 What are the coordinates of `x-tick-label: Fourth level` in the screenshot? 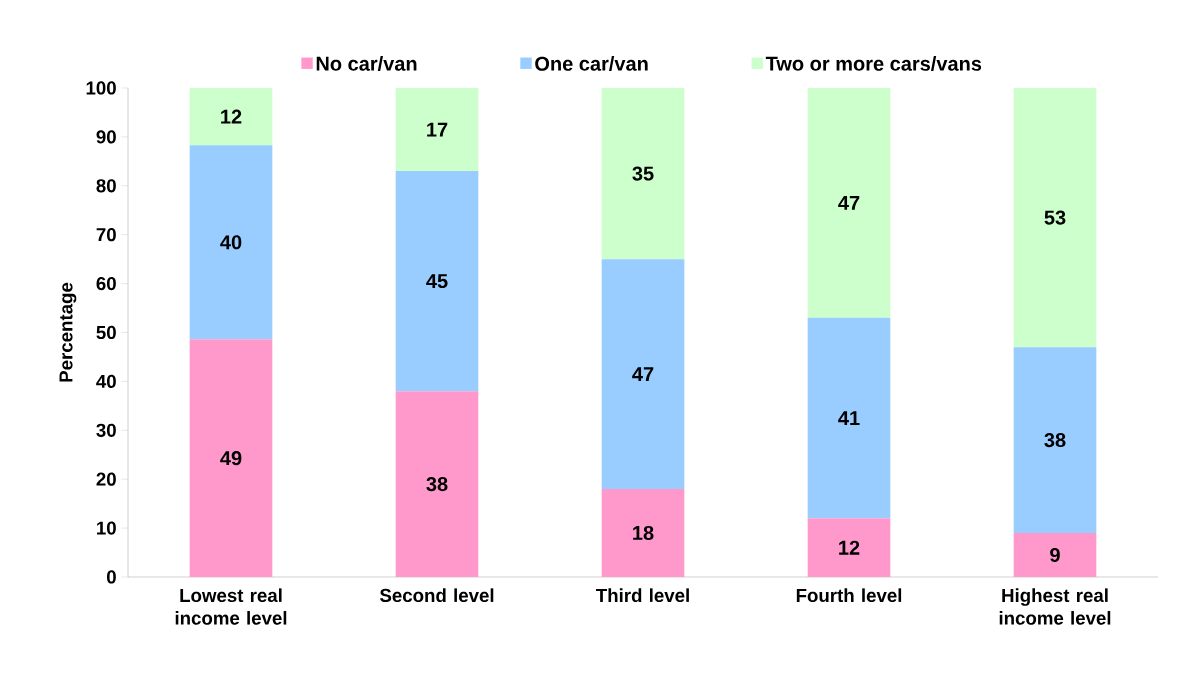 It's located at (849, 595).